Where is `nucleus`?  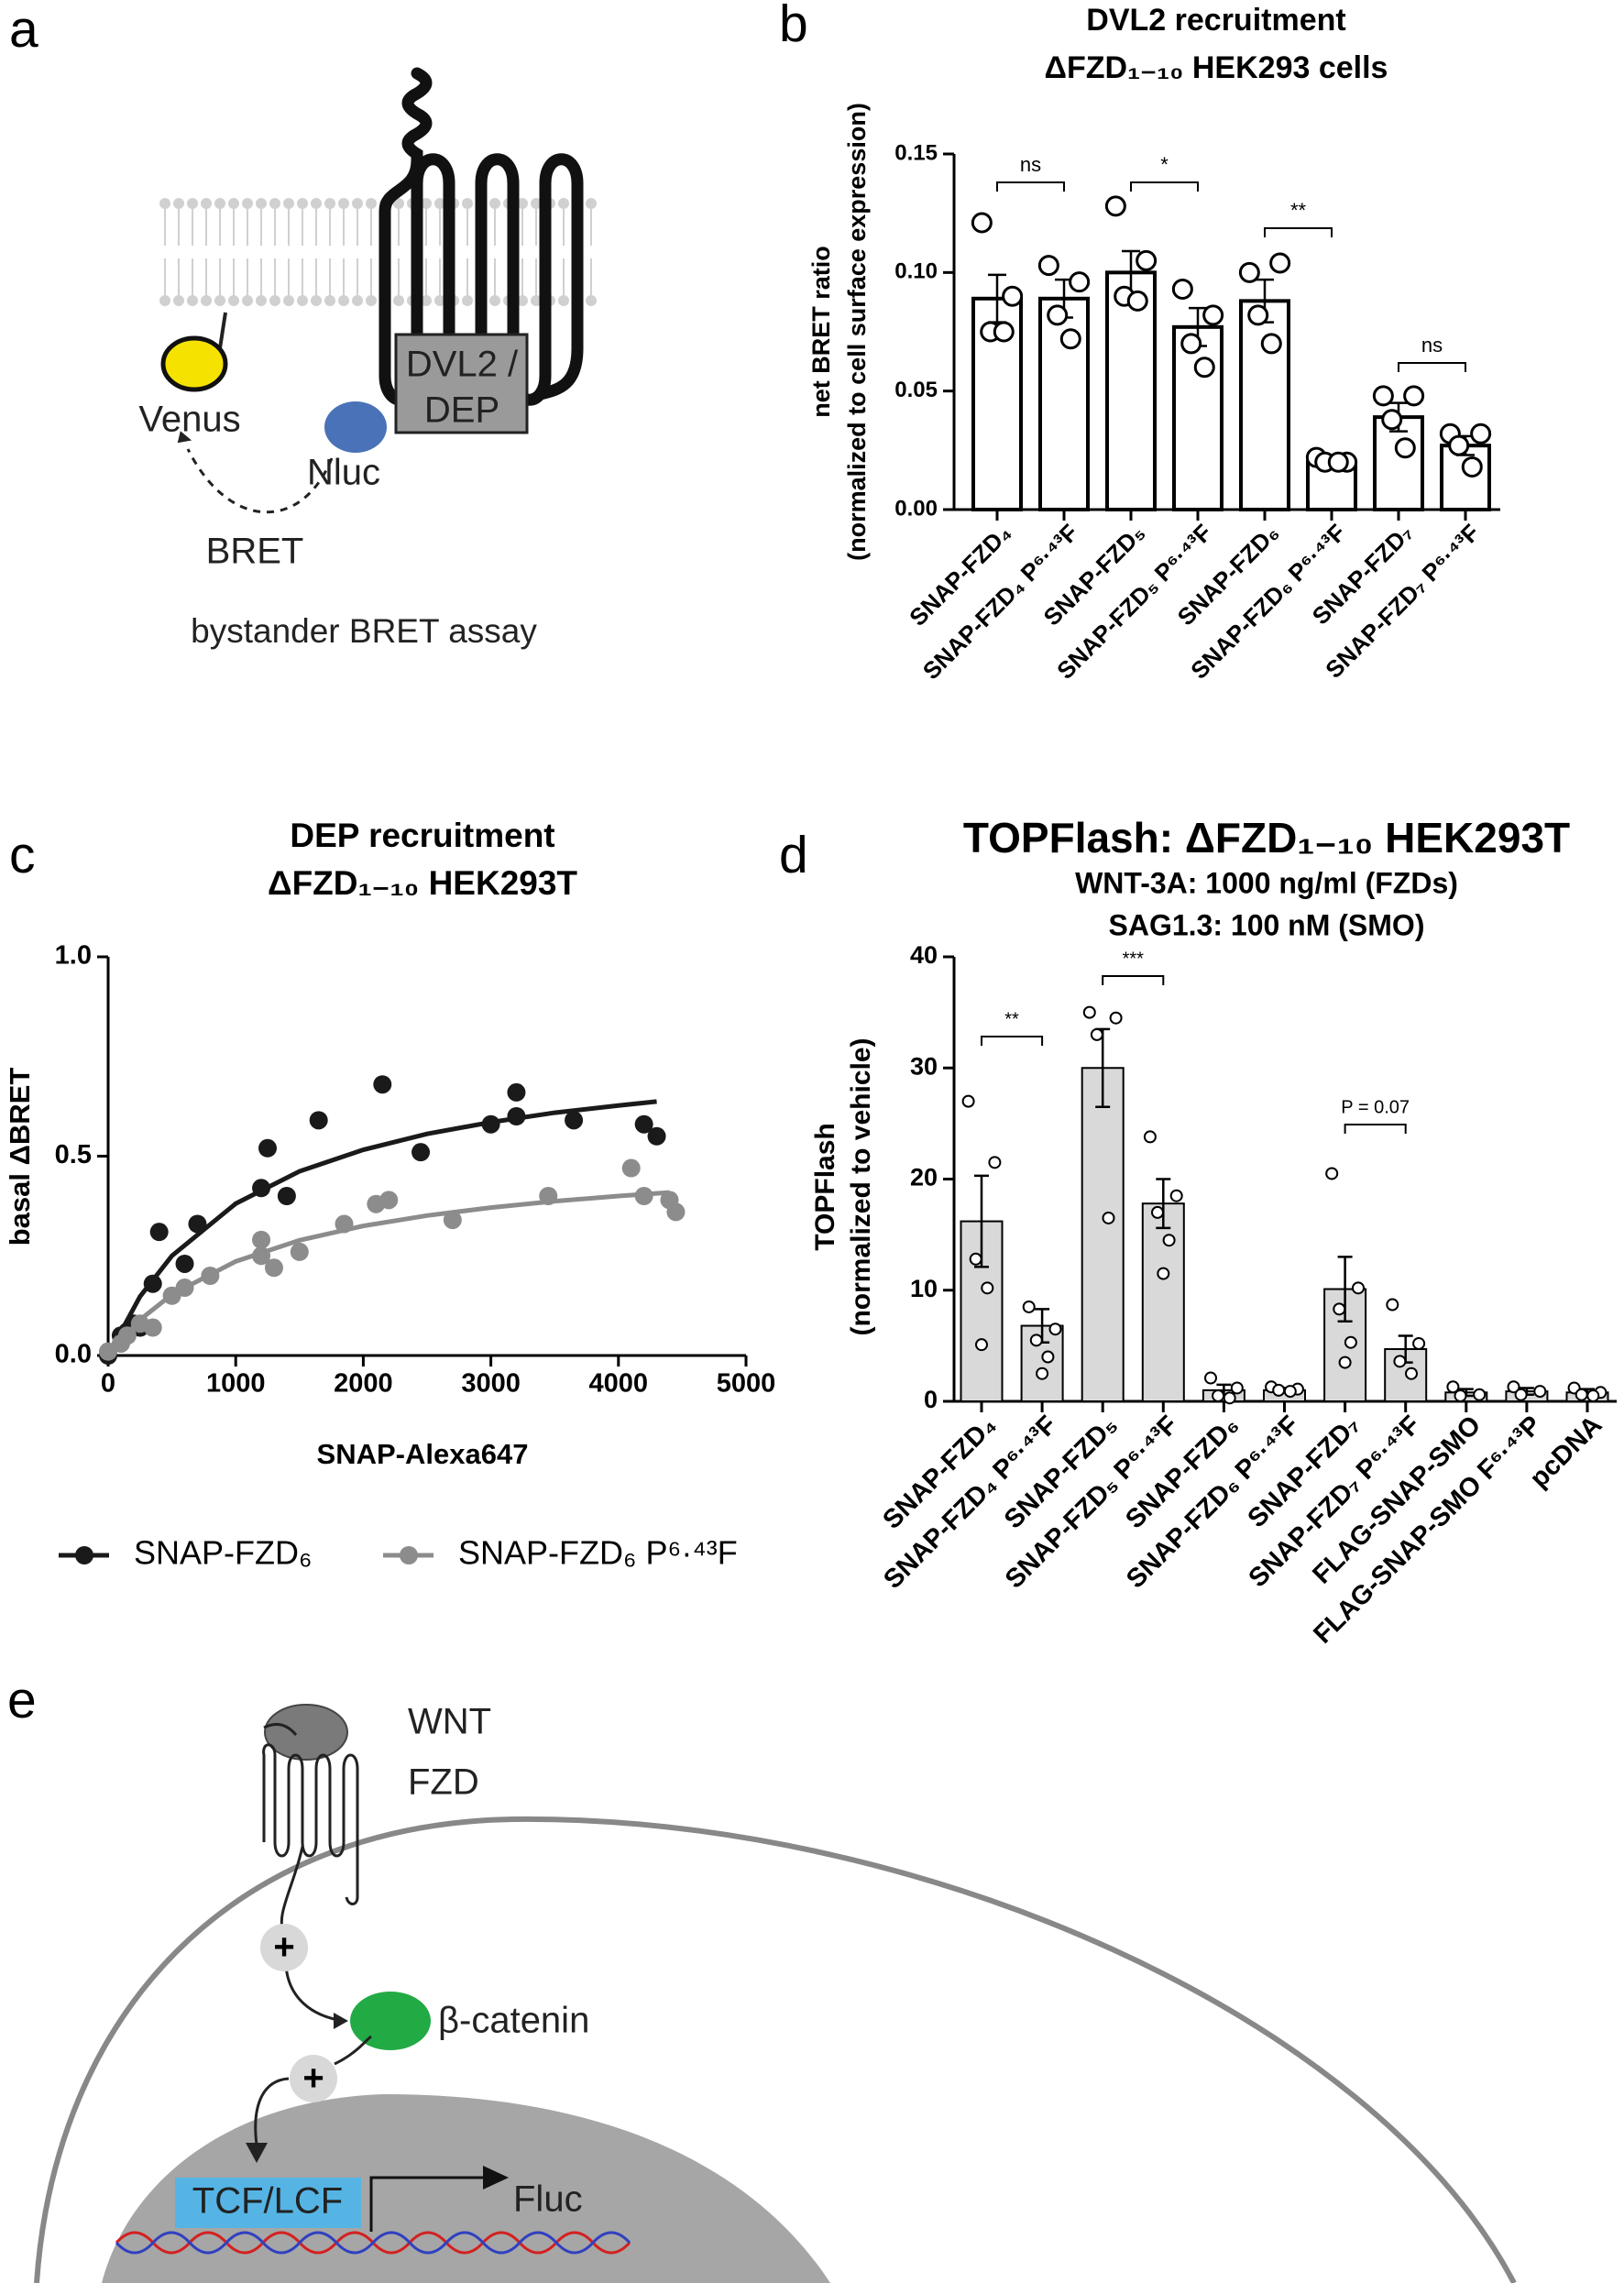
nucleus is located at coordinates (466, 2189).